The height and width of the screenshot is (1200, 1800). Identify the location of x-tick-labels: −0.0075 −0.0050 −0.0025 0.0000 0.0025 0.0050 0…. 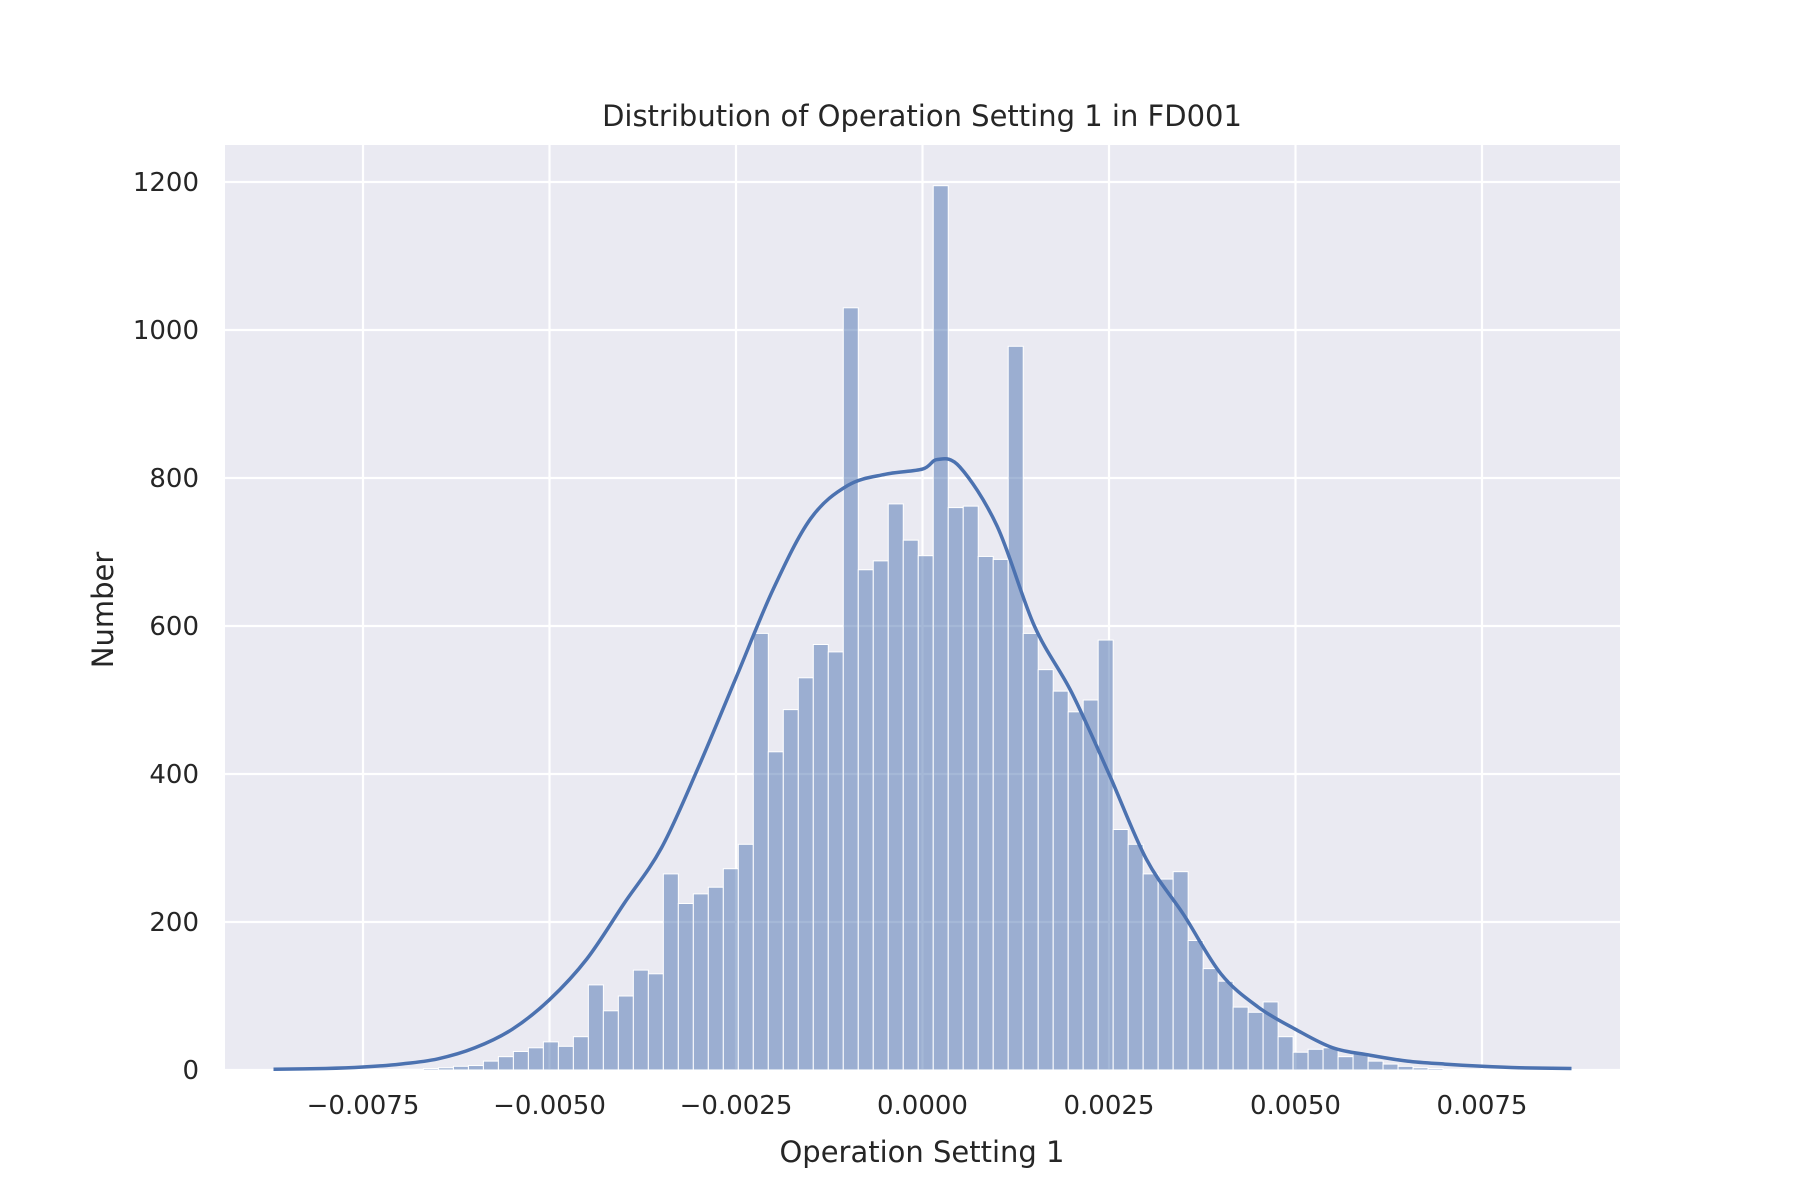
(917, 1106).